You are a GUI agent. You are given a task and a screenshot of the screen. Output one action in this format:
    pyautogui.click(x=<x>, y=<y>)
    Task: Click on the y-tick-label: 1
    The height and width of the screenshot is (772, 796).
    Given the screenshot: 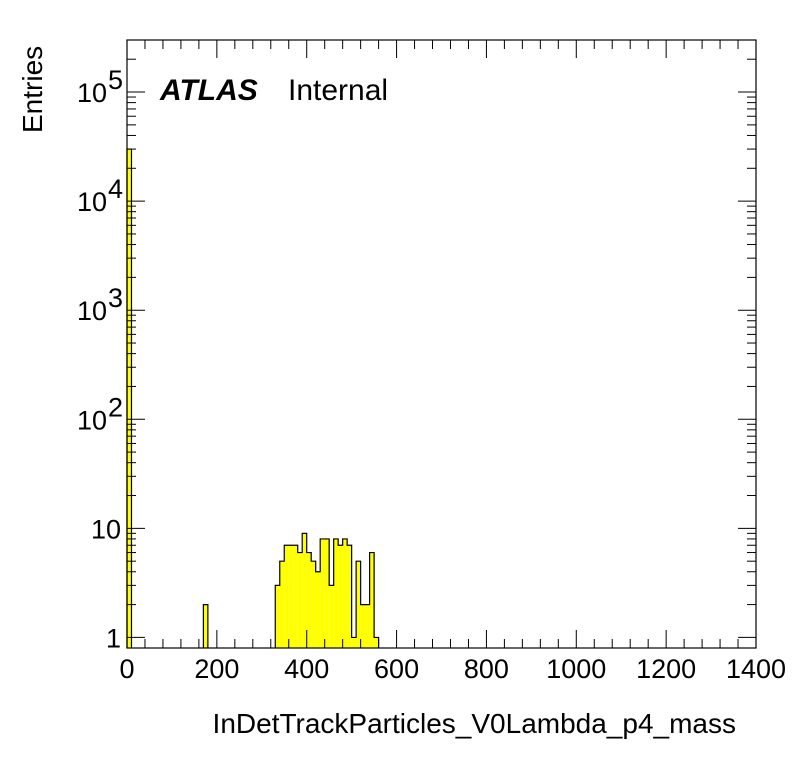 What is the action you would take?
    pyautogui.click(x=113, y=638)
    